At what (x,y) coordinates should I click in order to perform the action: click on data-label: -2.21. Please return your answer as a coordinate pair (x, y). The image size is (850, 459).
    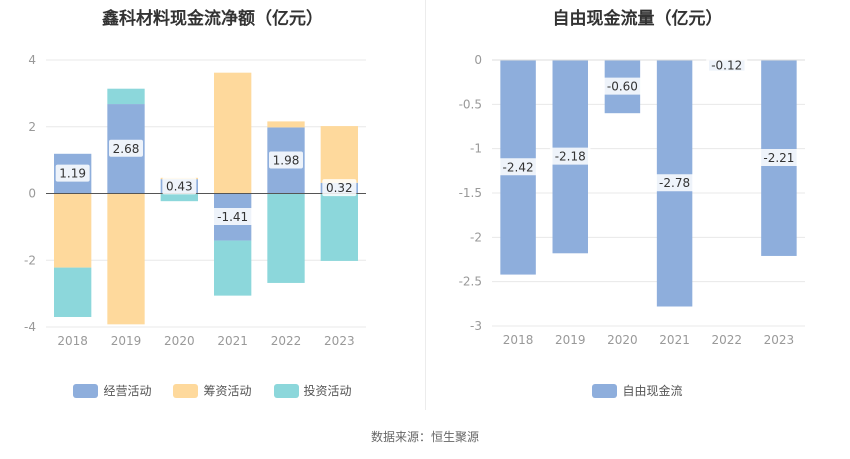
    Looking at the image, I should click on (778, 158).